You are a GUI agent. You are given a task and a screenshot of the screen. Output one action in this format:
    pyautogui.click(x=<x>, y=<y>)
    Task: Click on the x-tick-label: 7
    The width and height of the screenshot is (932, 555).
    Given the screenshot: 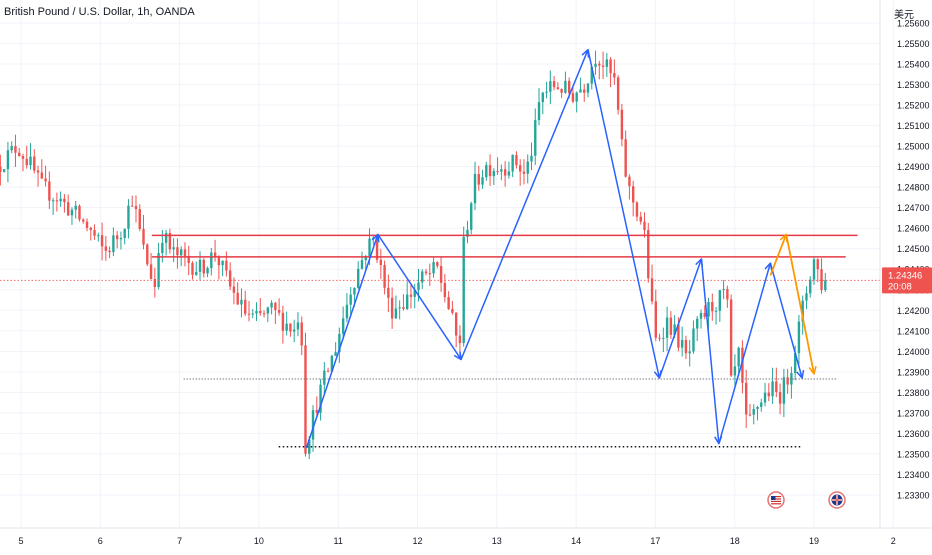 What is the action you would take?
    pyautogui.click(x=179, y=541)
    